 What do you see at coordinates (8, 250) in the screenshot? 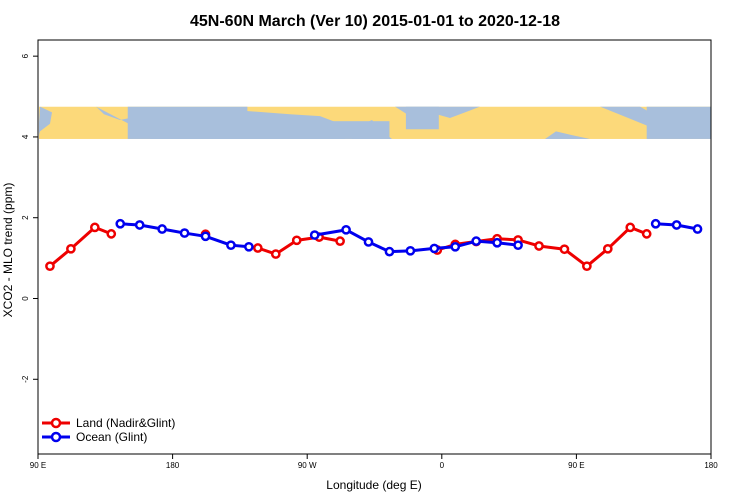
I see `y-axis-label: XCO2 - MLO trend (ppm)` at bounding box center [8, 250].